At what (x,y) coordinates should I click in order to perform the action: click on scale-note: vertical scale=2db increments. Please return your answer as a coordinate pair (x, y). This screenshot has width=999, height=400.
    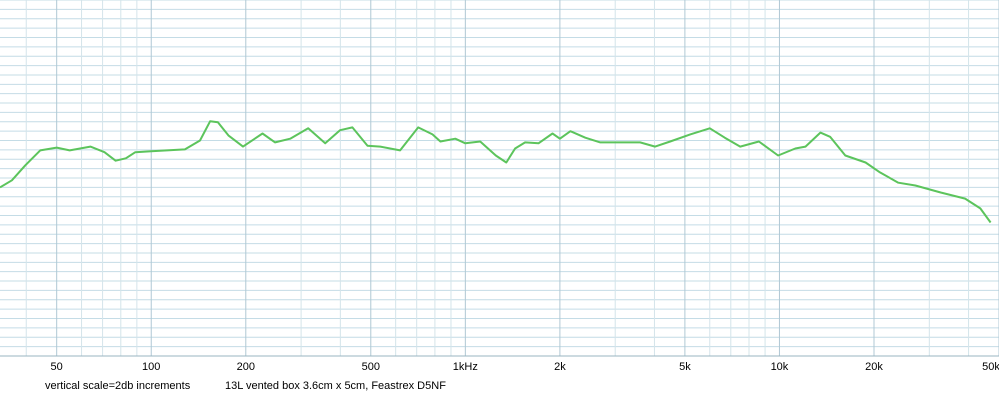
    Looking at the image, I should click on (118, 386).